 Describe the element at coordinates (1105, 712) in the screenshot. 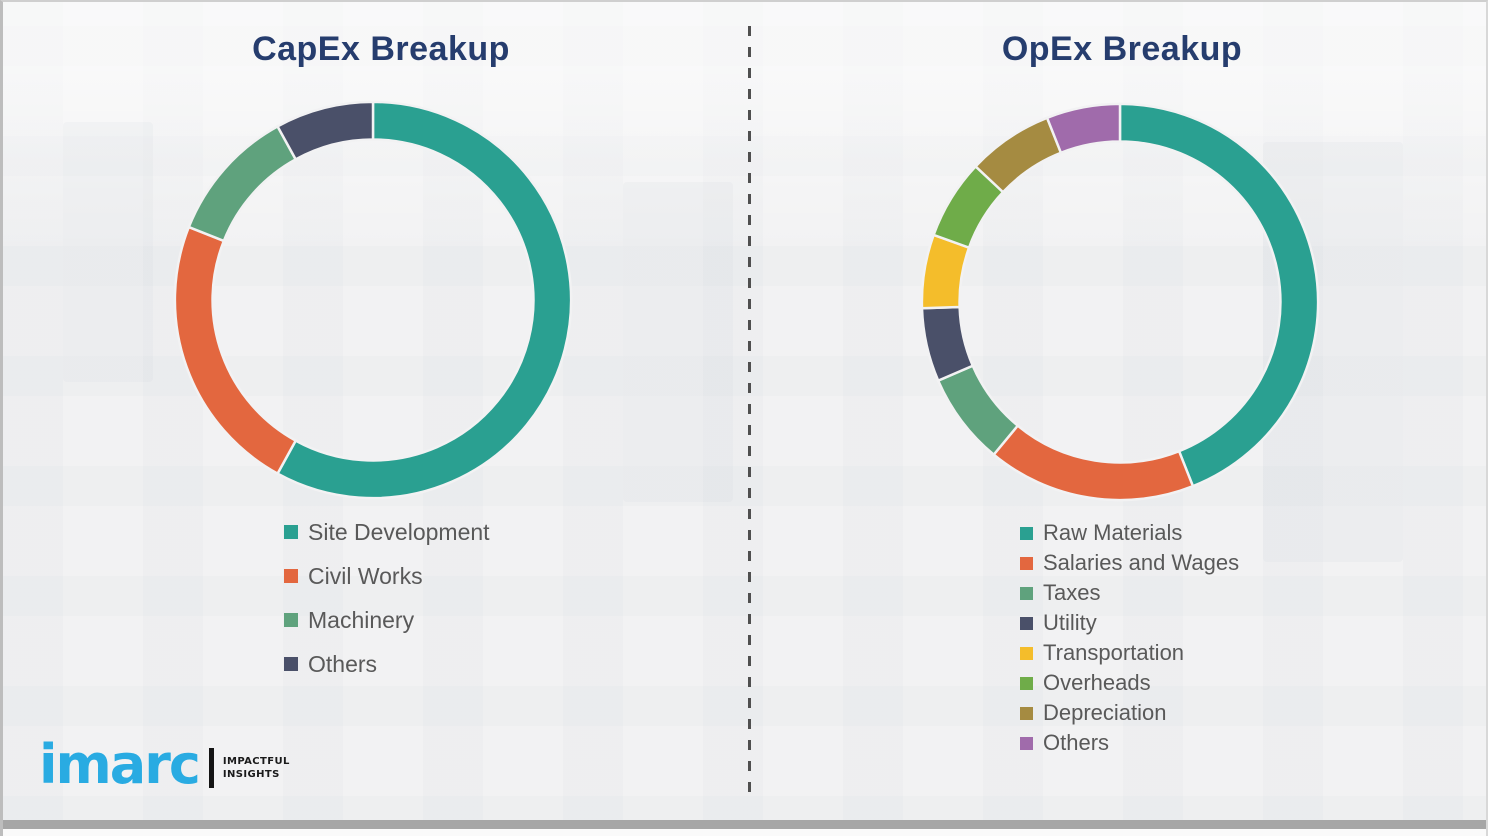

I see `legend-label: Depreciation` at that location.